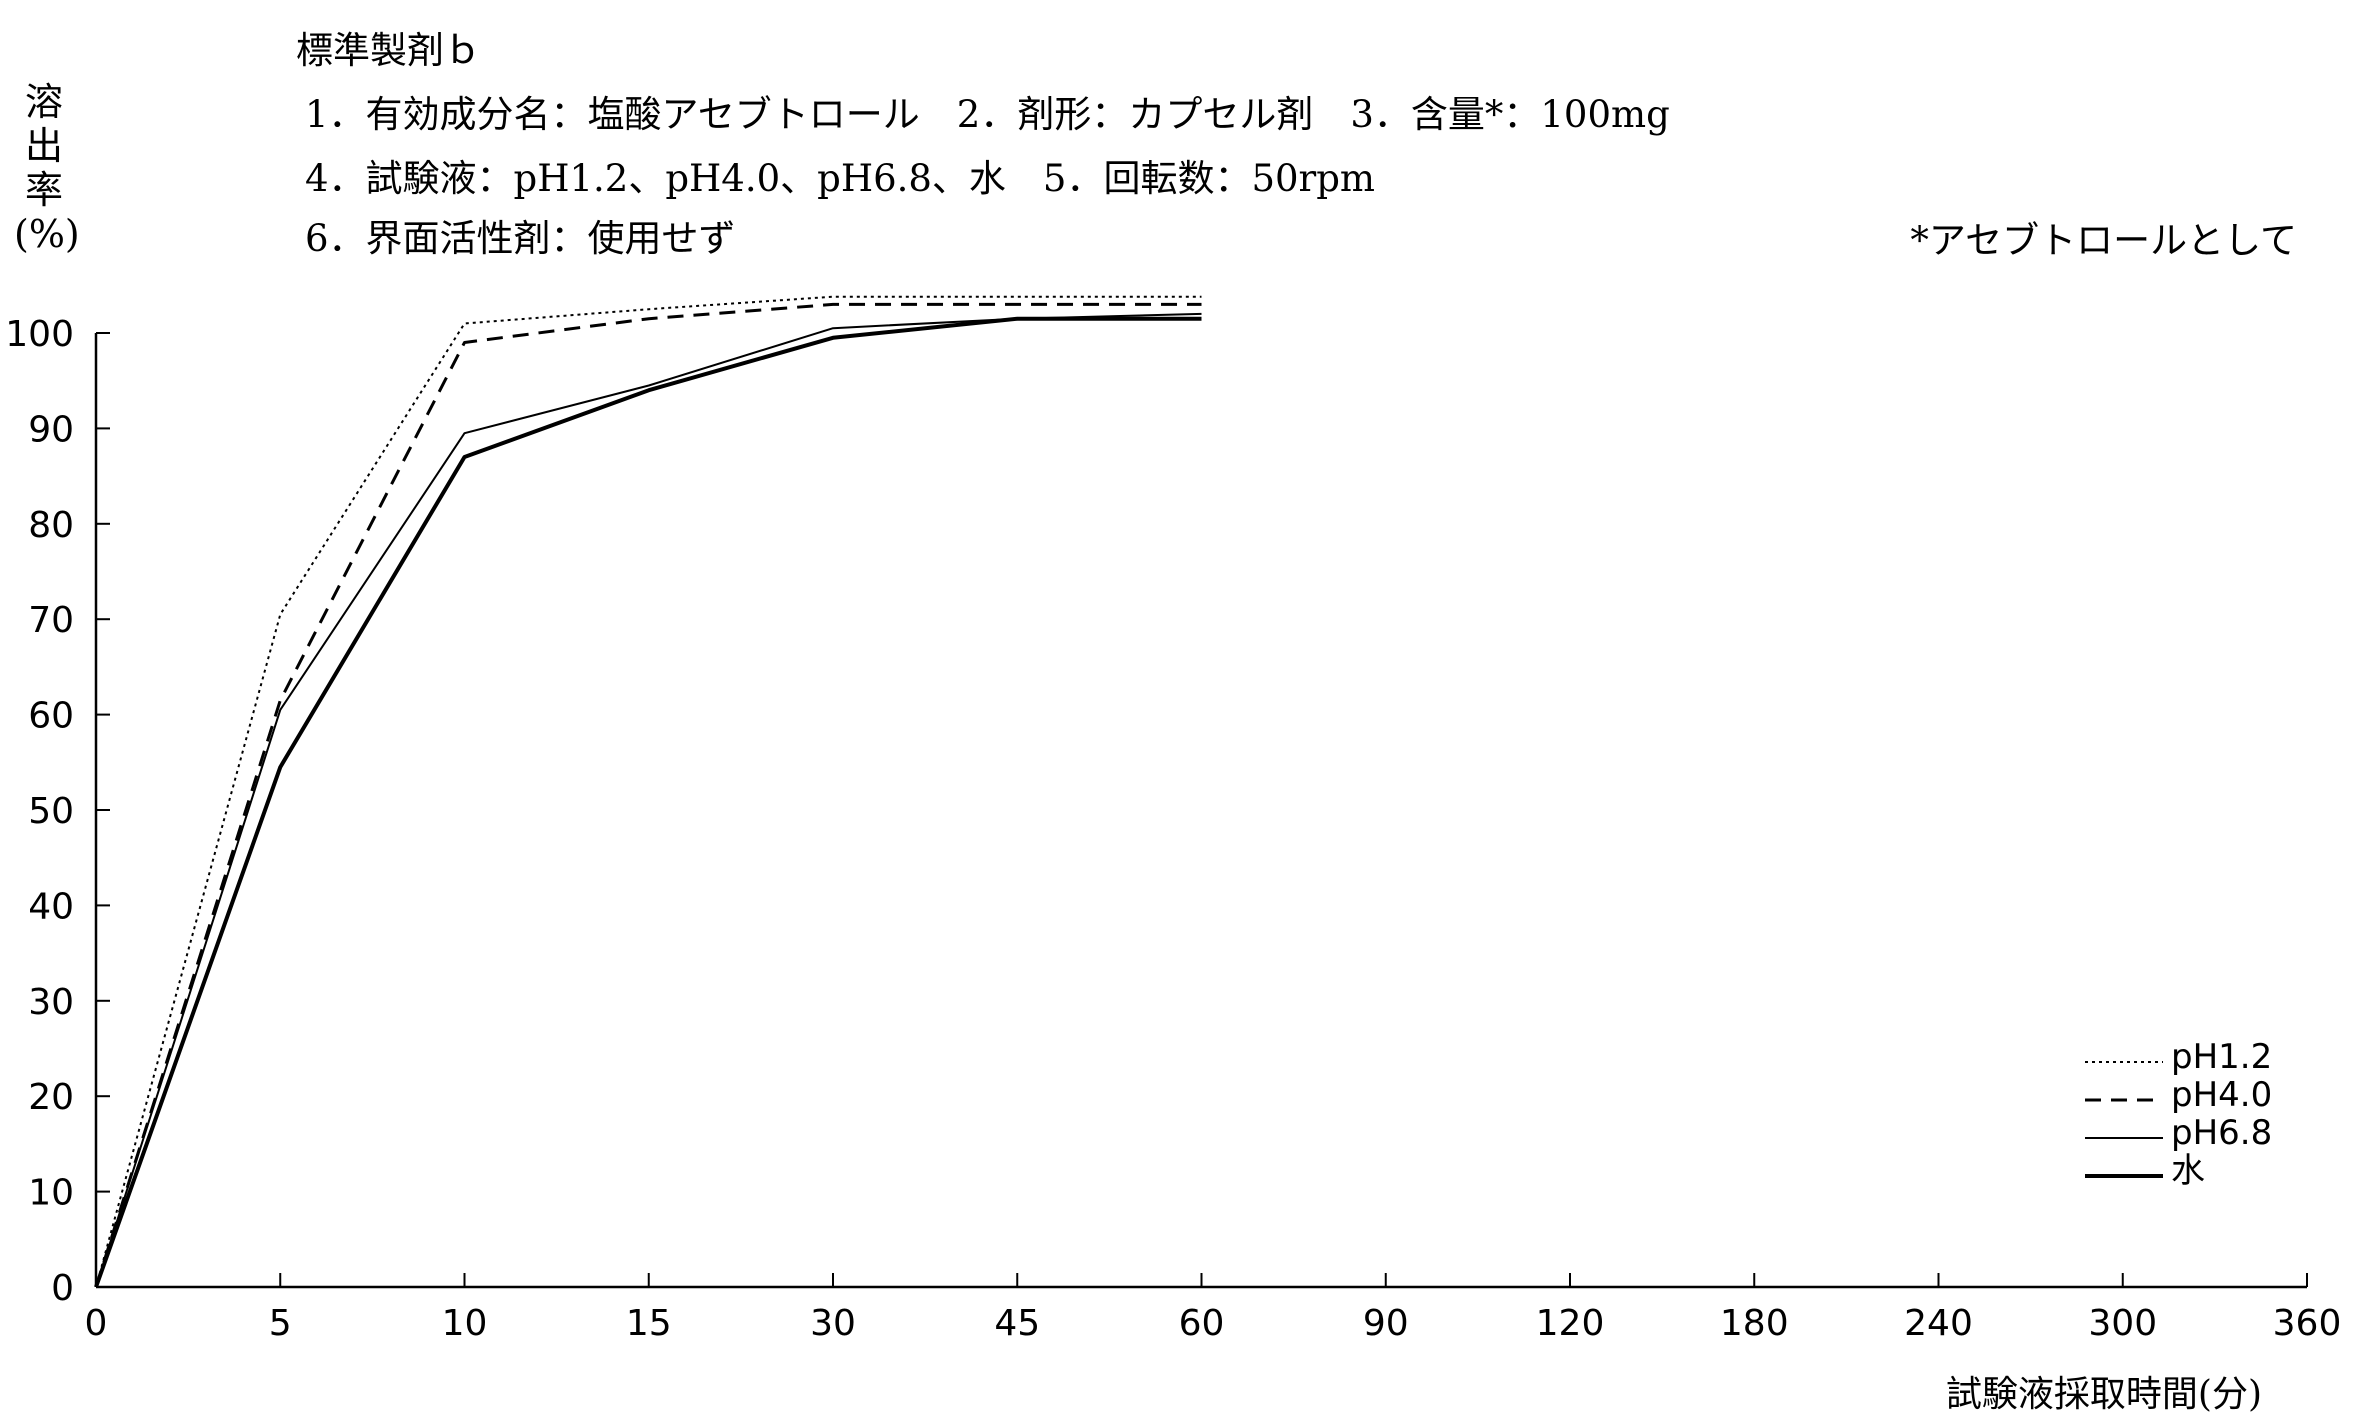  What do you see at coordinates (2122, 1323) in the screenshot?
I see `x-tick-label: 300` at bounding box center [2122, 1323].